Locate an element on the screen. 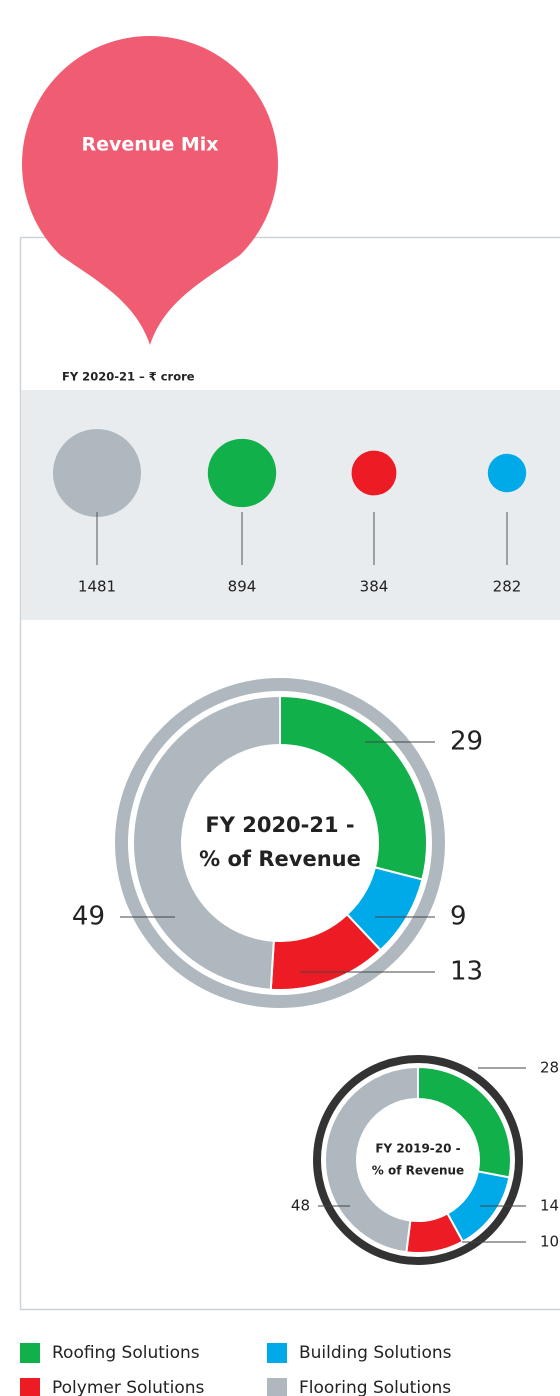 The height and width of the screenshot is (1396, 560). value-label: 48 is located at coordinates (300, 1206).